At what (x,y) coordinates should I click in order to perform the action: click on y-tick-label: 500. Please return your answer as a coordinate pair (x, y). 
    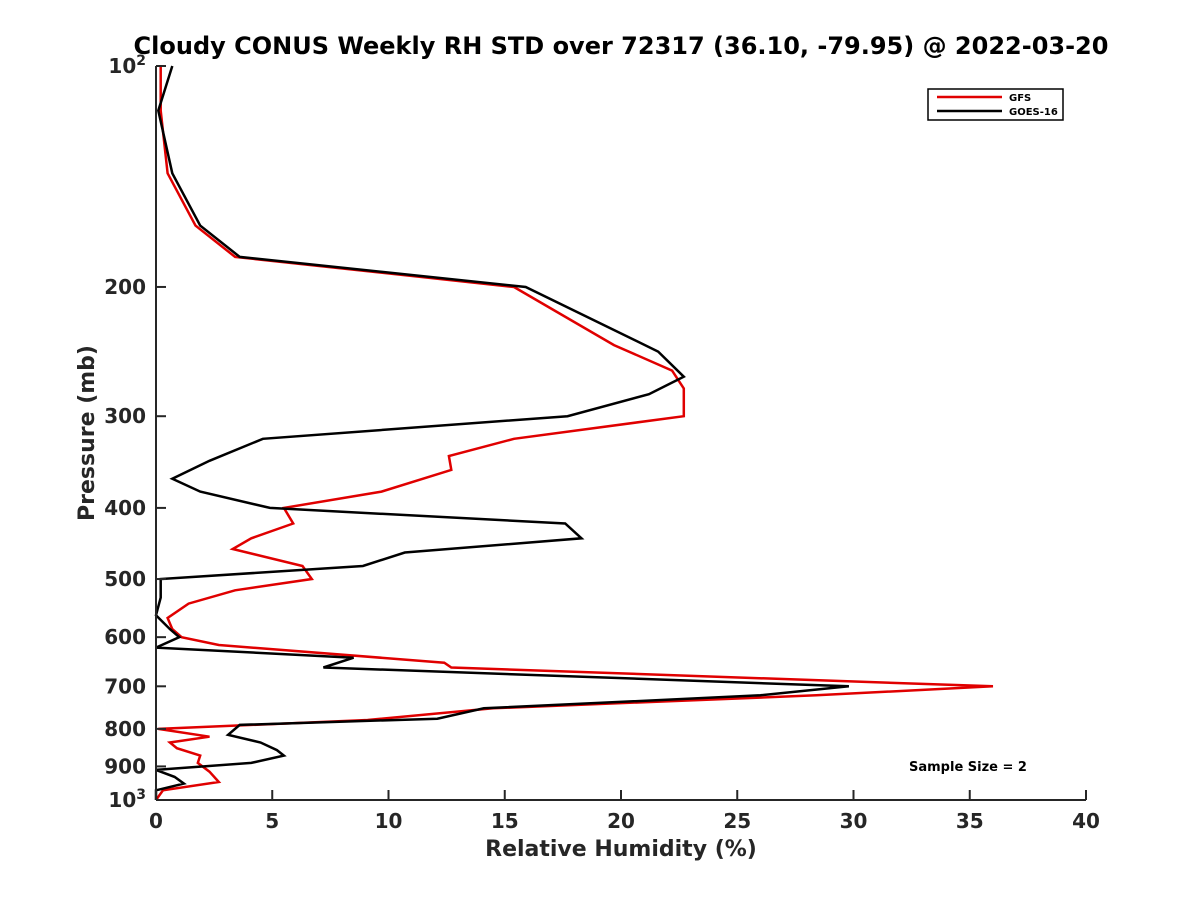
    Looking at the image, I should click on (125, 579).